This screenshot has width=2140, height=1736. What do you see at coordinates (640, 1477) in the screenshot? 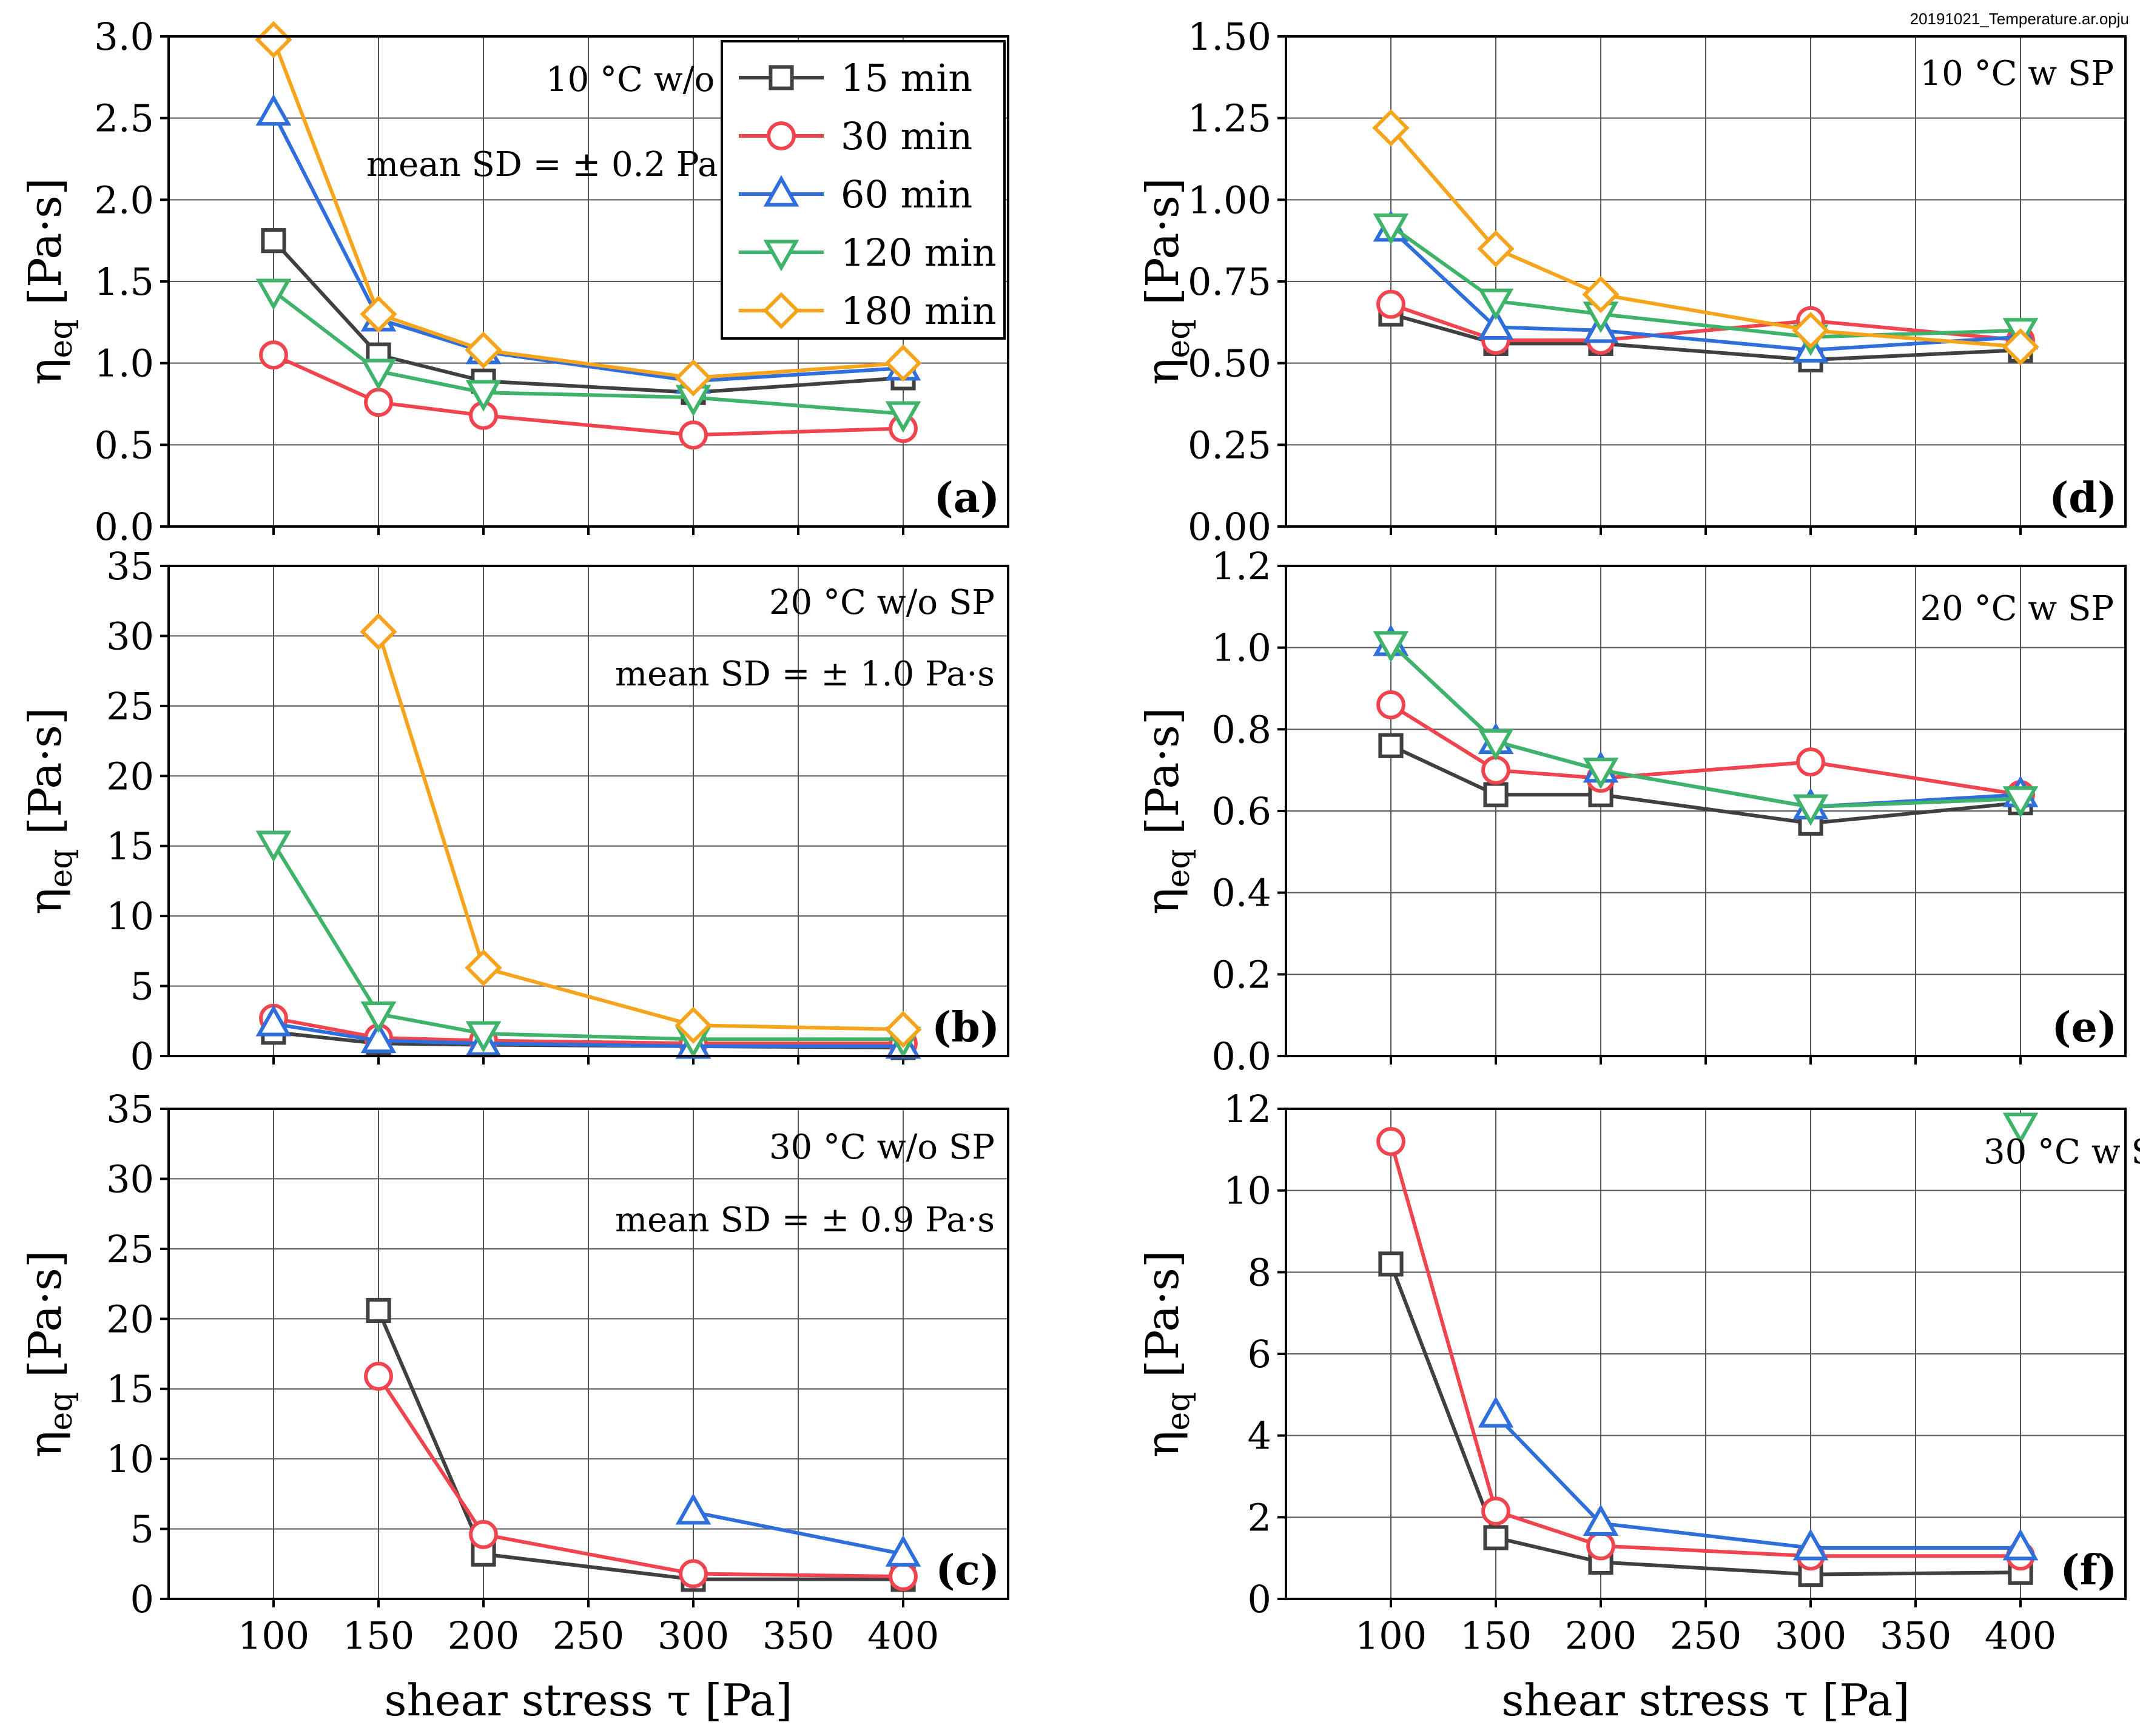
I see `series-line-30-min` at bounding box center [640, 1477].